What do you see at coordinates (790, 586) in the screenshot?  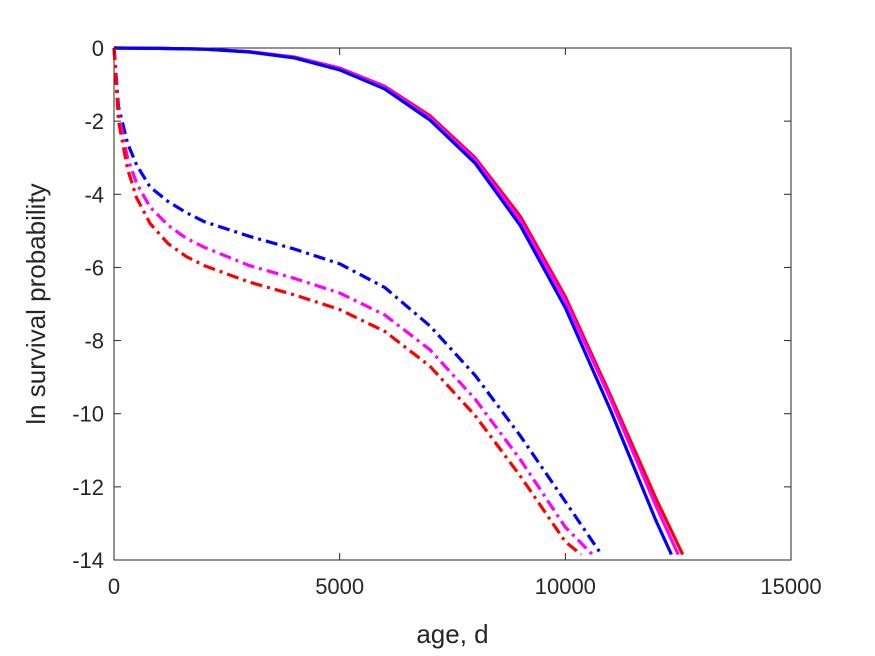 I see `x-tick-label: 15000` at bounding box center [790, 586].